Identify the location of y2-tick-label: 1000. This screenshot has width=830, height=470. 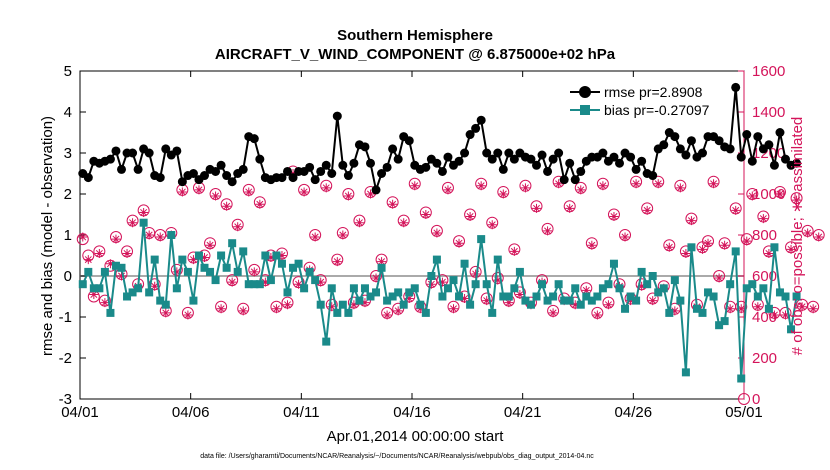
(768, 194).